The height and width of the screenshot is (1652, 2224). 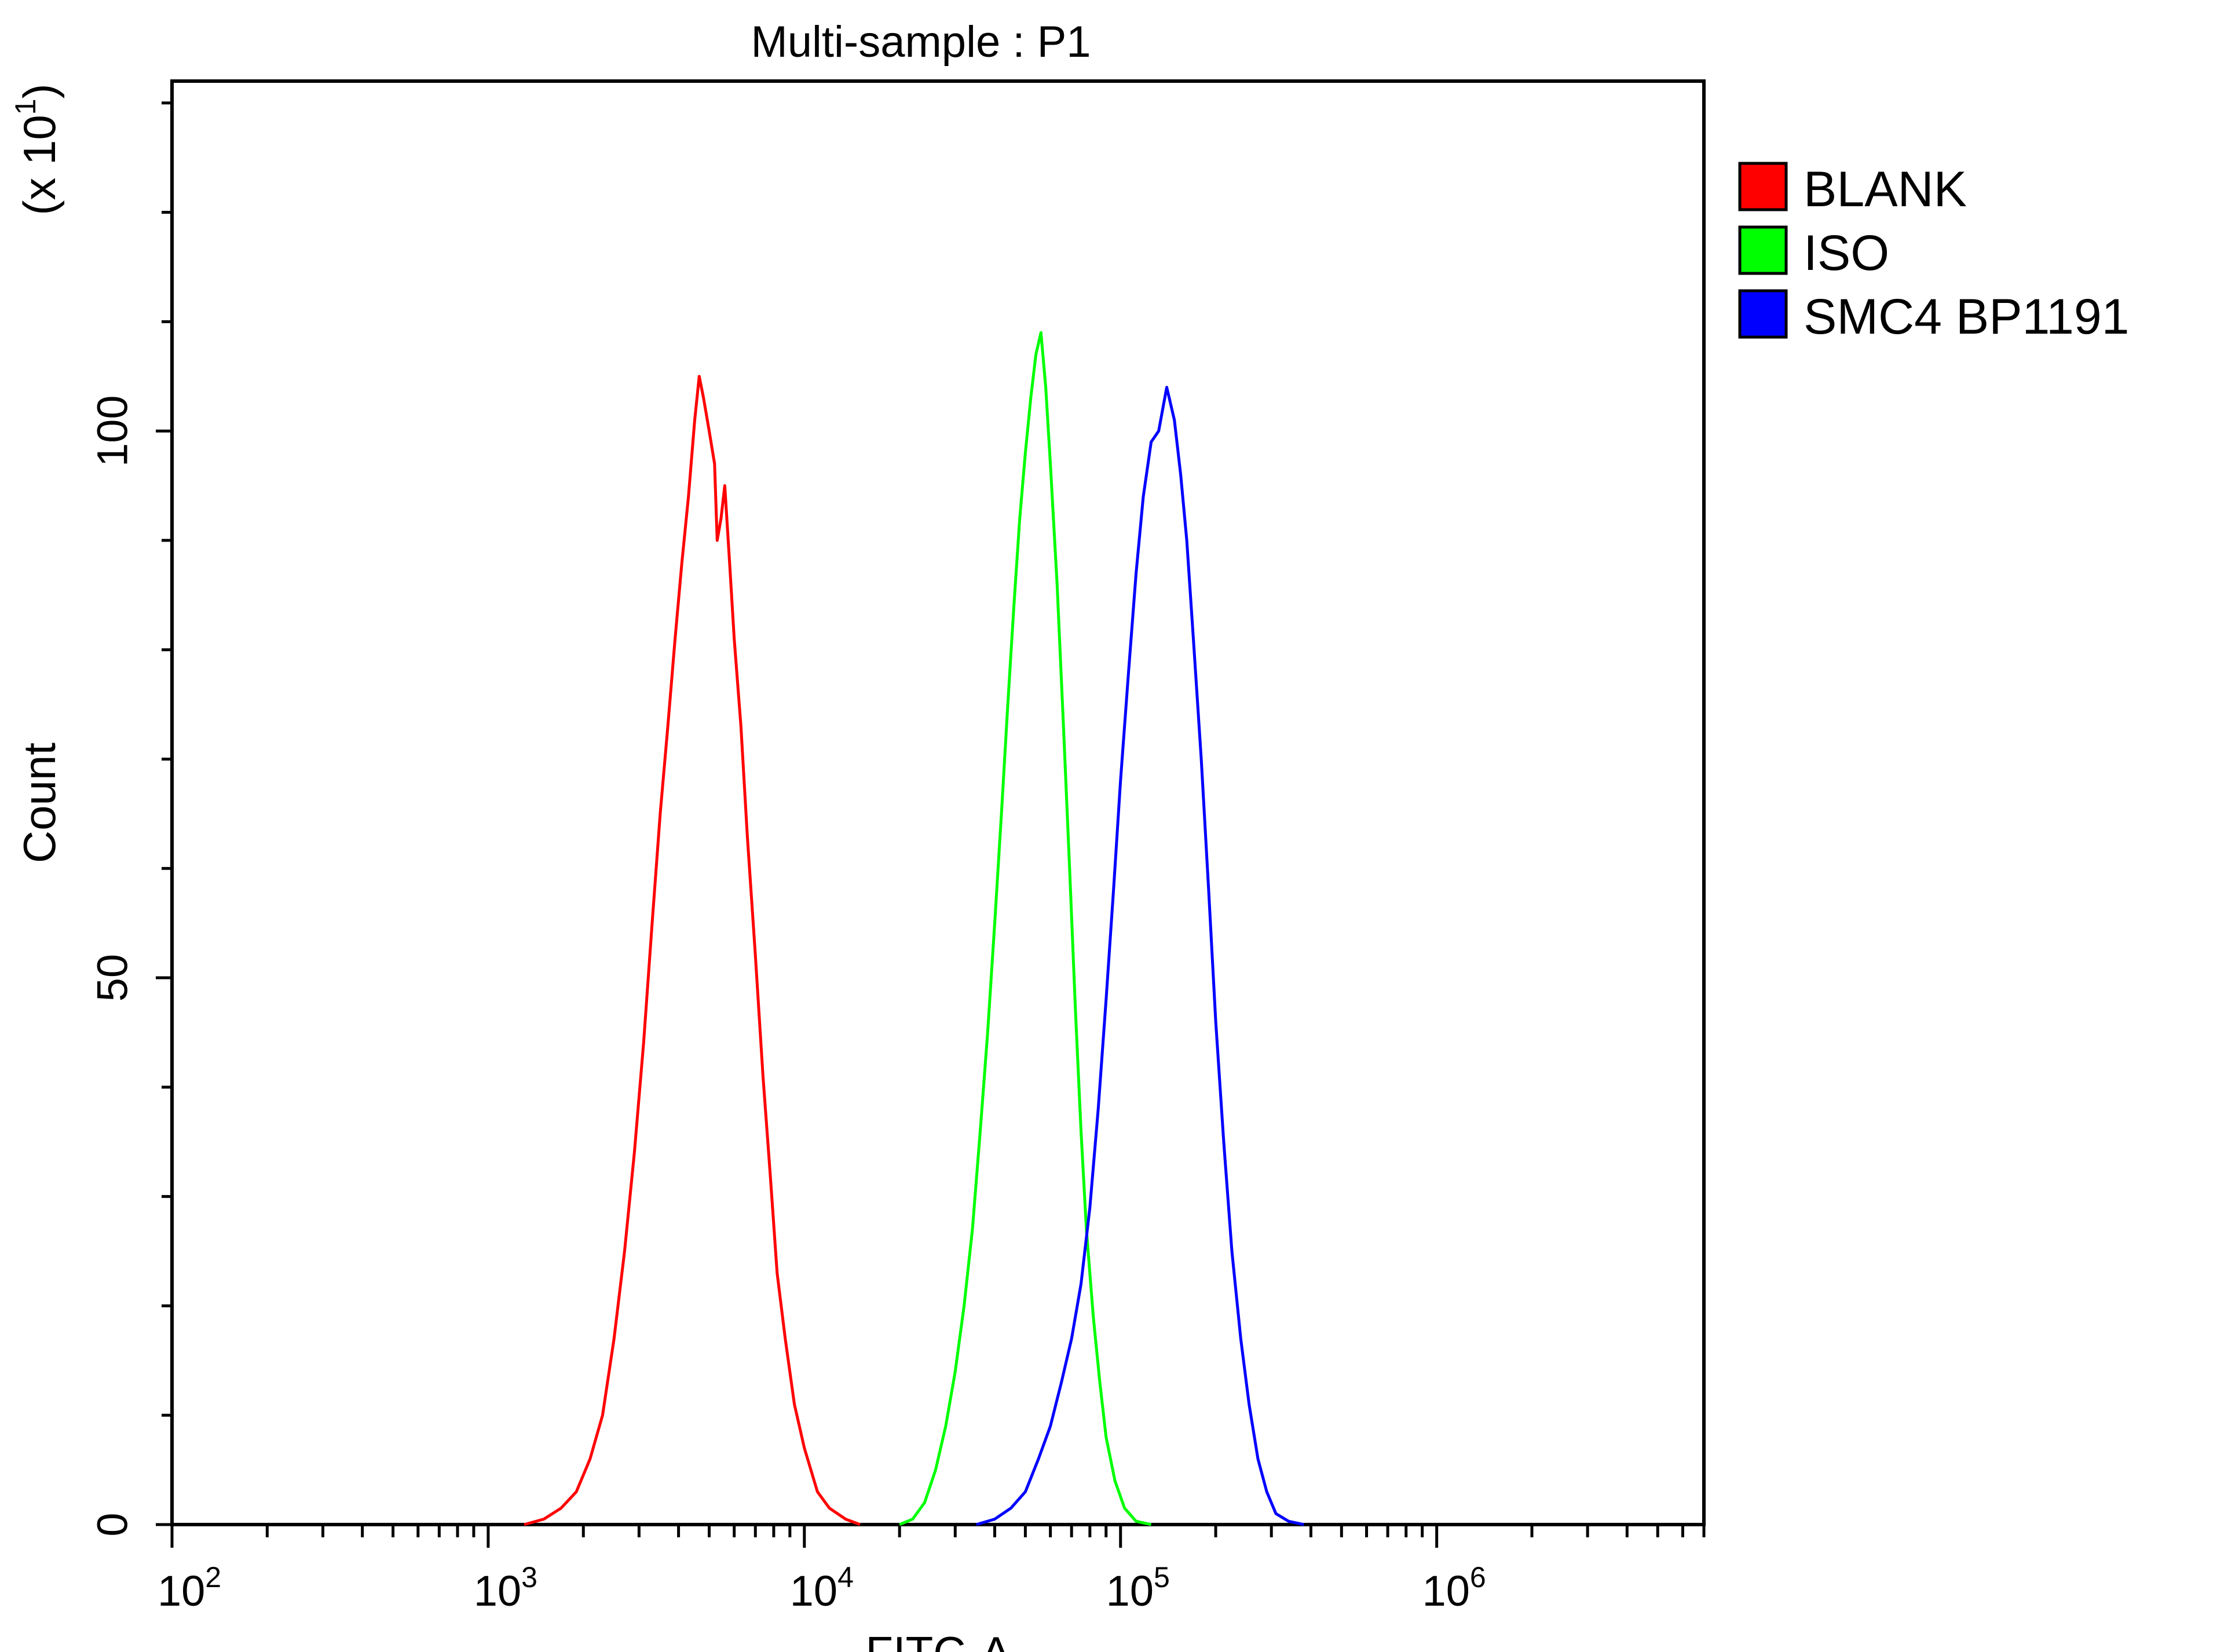 I want to click on y-multiplier-label: (x 101), so click(x=37, y=149).